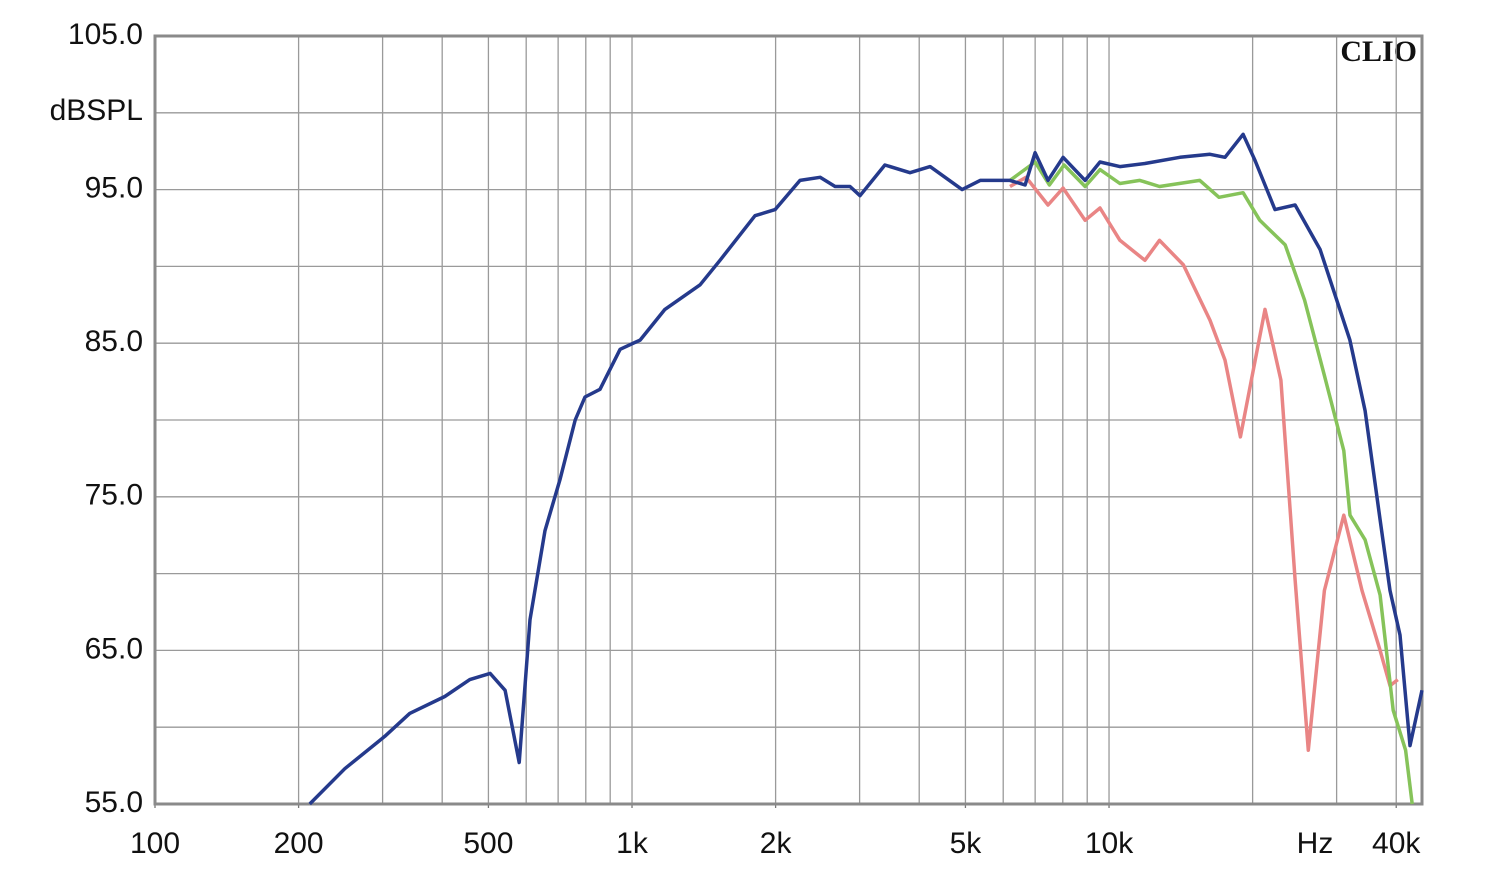  What do you see at coordinates (155, 843) in the screenshot?
I see `x-tick-label: 100` at bounding box center [155, 843].